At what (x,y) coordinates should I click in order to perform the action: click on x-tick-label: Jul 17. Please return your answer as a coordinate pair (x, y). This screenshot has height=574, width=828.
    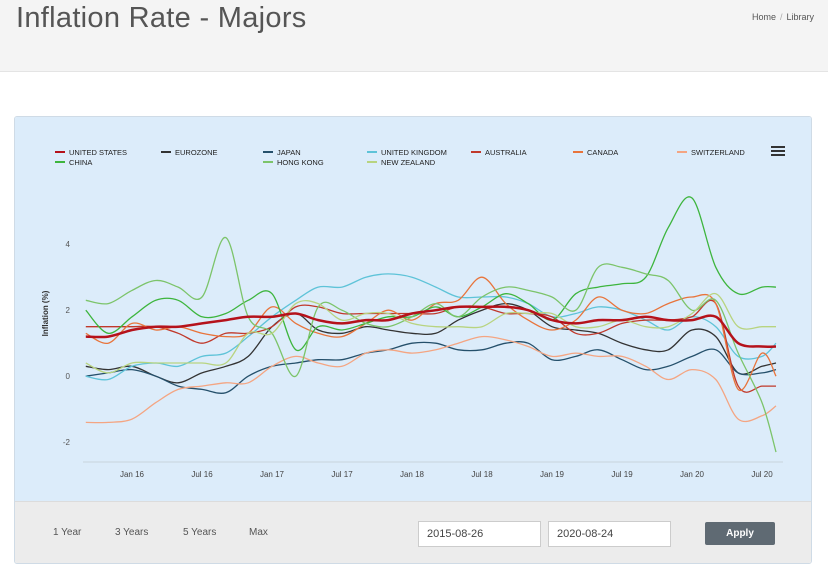
    Looking at the image, I should click on (342, 474).